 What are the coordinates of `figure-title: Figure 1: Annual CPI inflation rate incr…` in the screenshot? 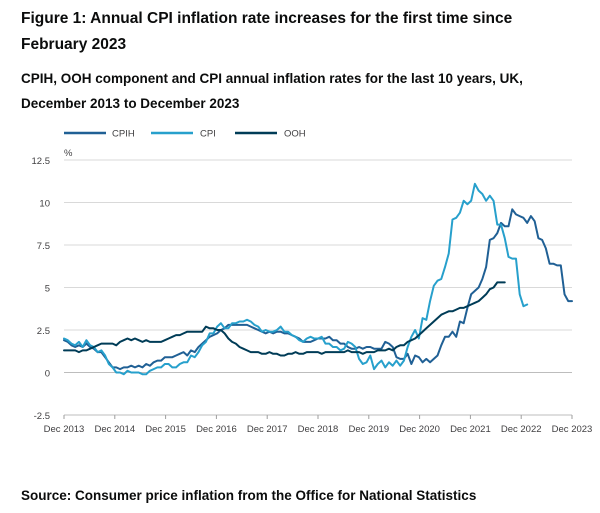 It's located at (267, 31).